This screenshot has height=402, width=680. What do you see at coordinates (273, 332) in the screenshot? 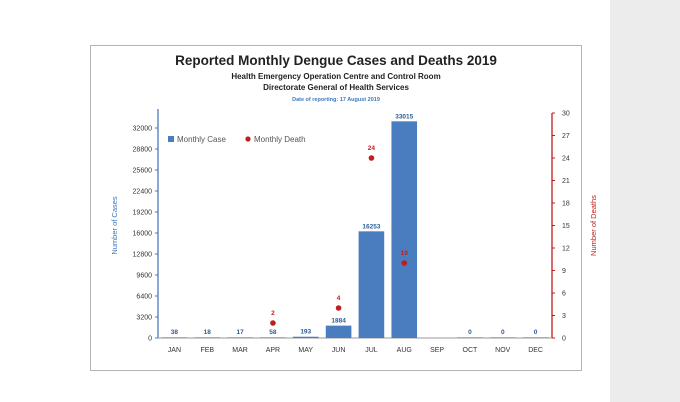
I see `bar-label: 58` at bounding box center [273, 332].